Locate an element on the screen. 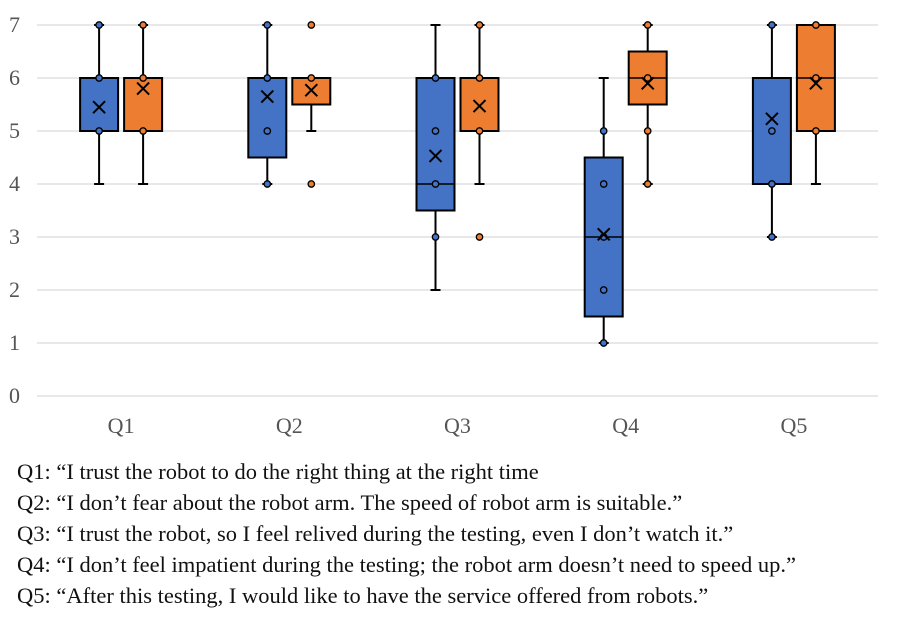 This screenshot has height=626, width=900. x-axis: Q1 Q2 Q3 Q4 Q5 is located at coordinates (458, 425).